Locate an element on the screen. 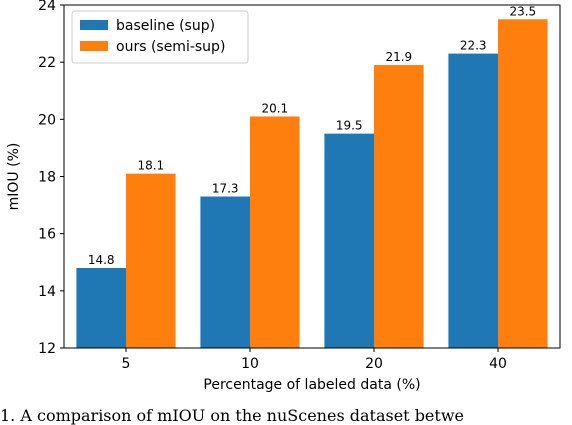 The image size is (572, 425). legend-box is located at coordinates (160, 37).